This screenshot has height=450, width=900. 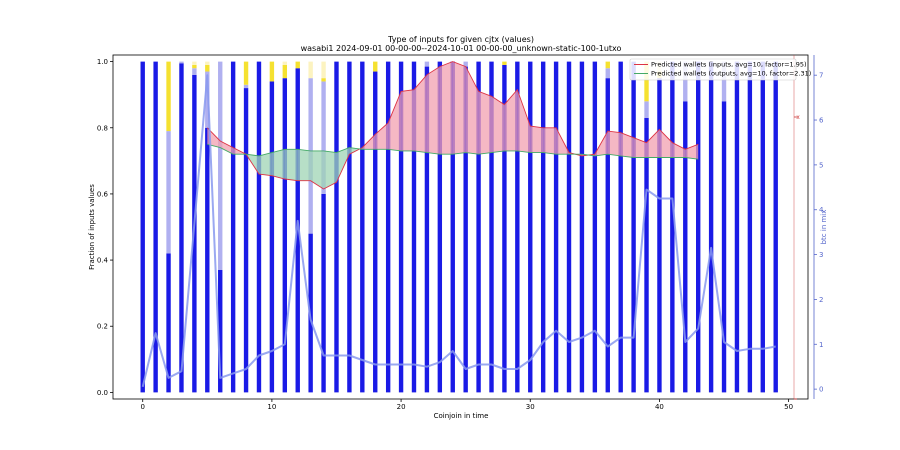 I want to click on x-tick-label-40: 40, so click(x=659, y=407).